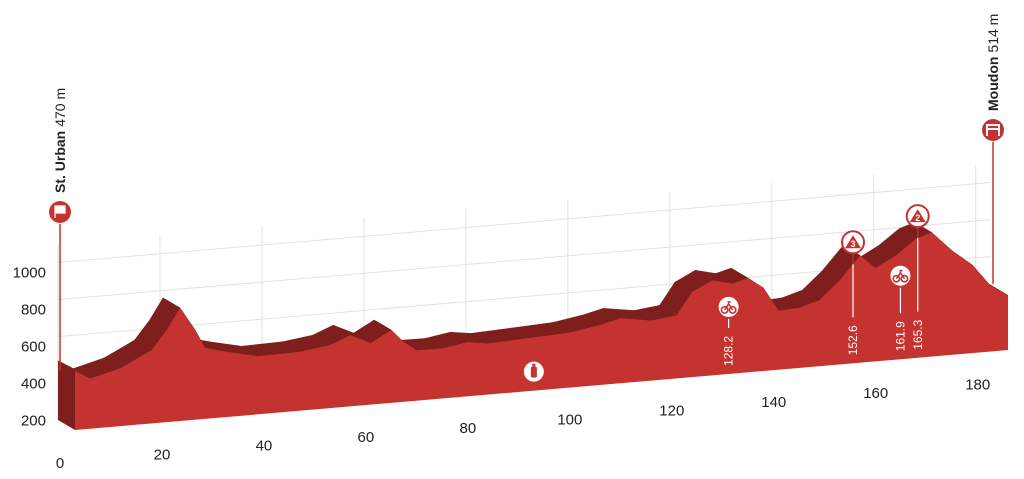 The height and width of the screenshot is (479, 1024). I want to click on x-tick-label: 20, so click(162, 454).